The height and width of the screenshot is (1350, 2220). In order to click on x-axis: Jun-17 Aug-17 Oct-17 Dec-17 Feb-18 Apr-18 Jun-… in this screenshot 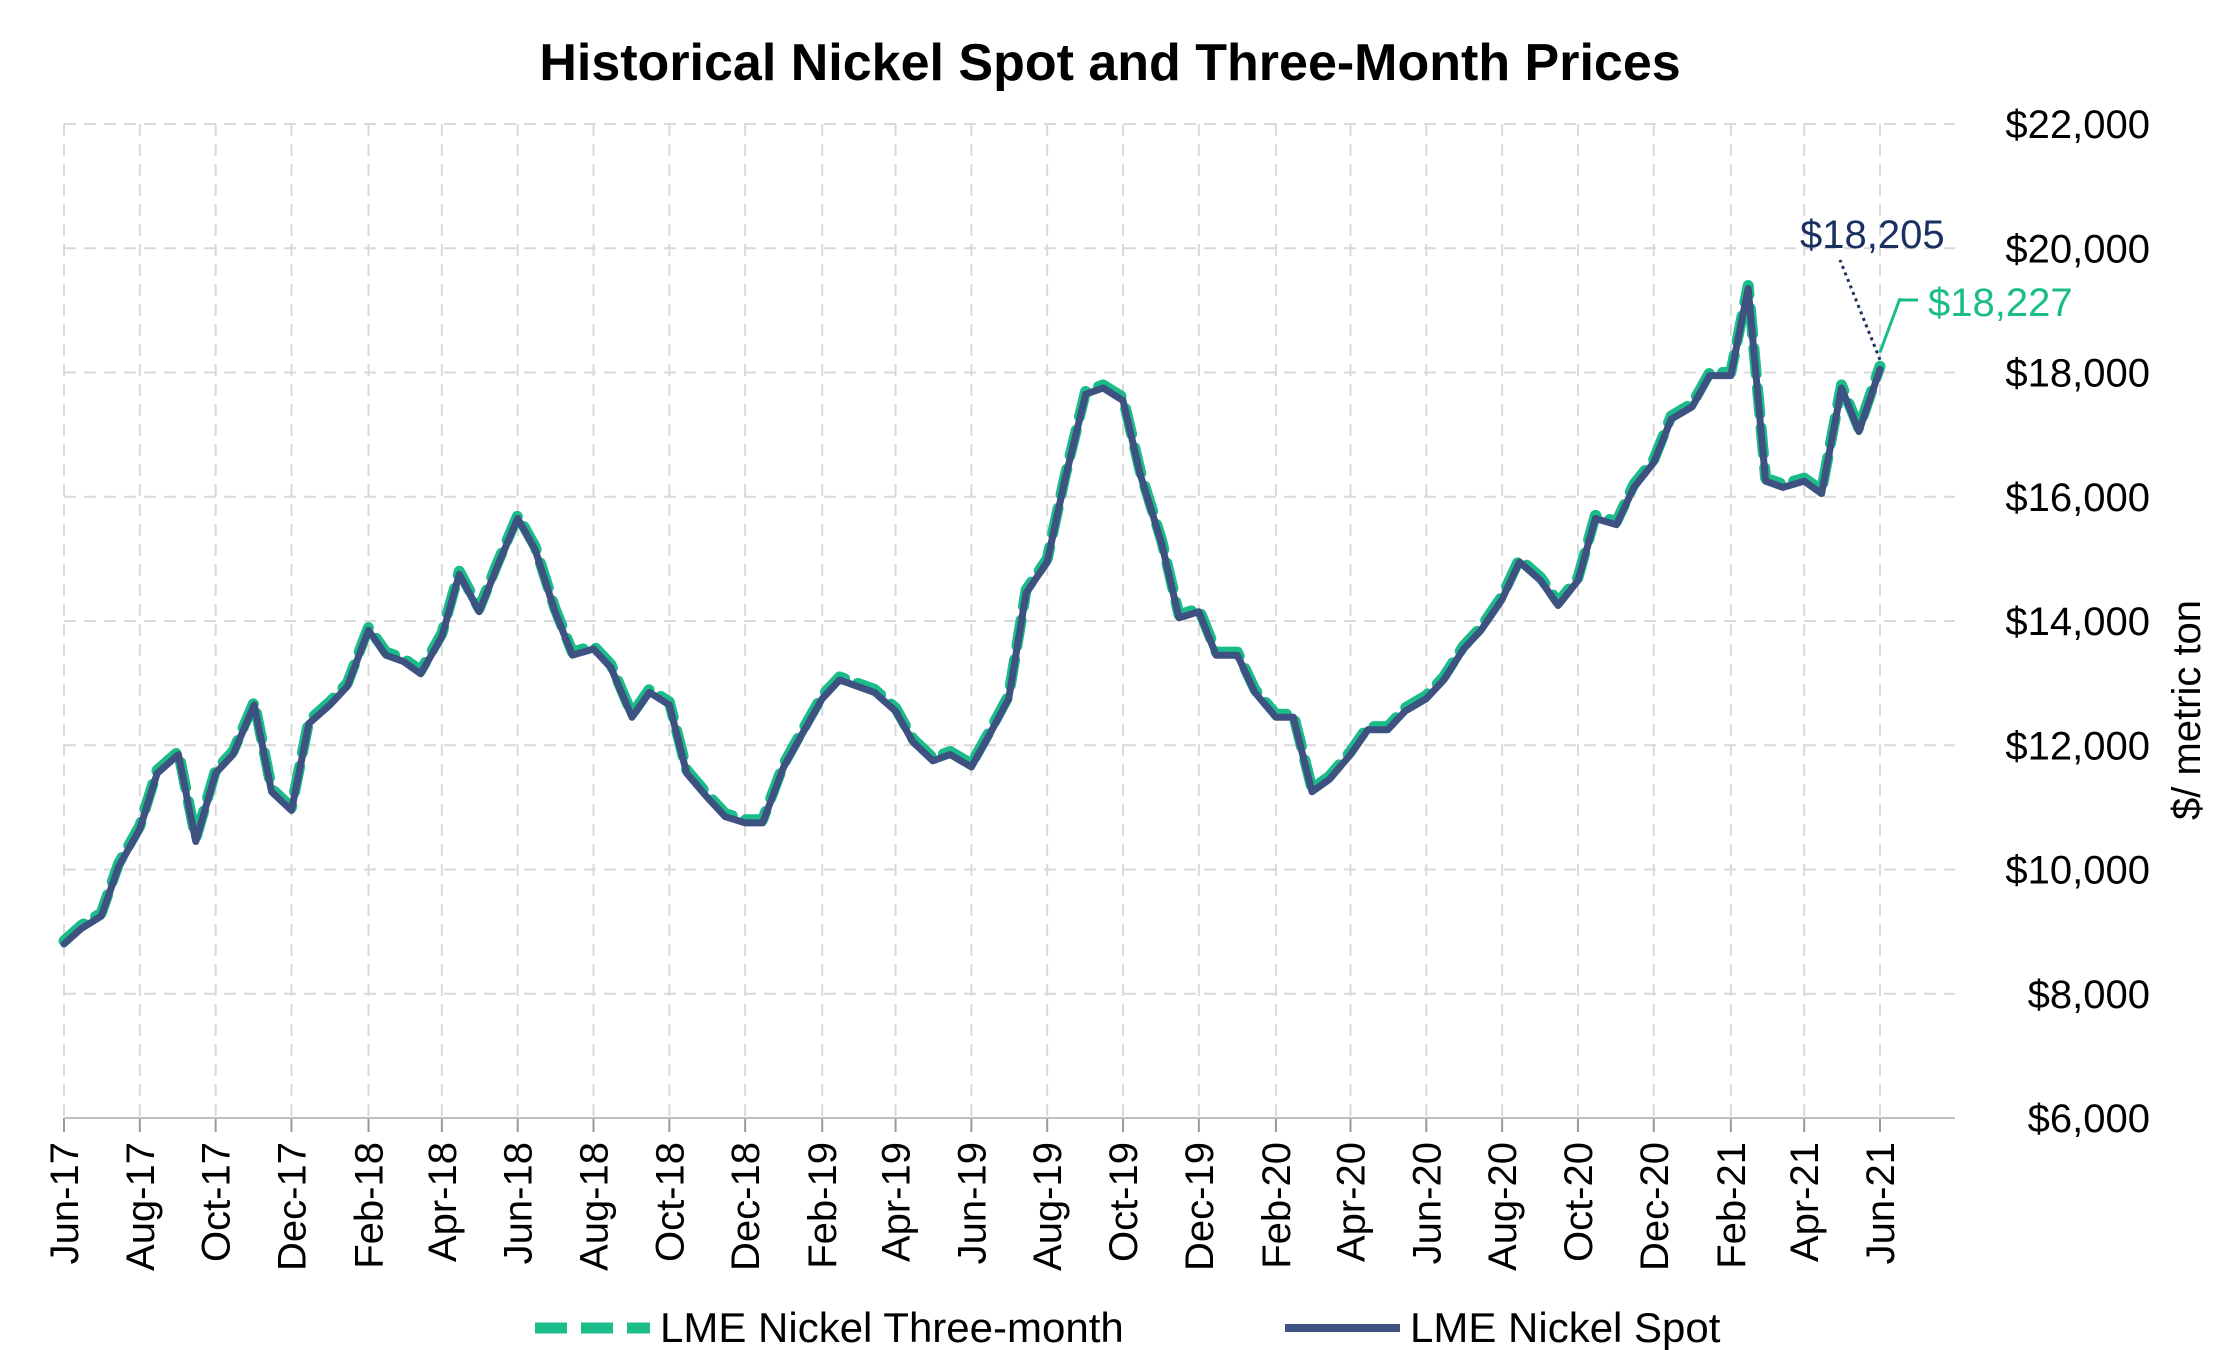, I will do `click(999, 1194)`.